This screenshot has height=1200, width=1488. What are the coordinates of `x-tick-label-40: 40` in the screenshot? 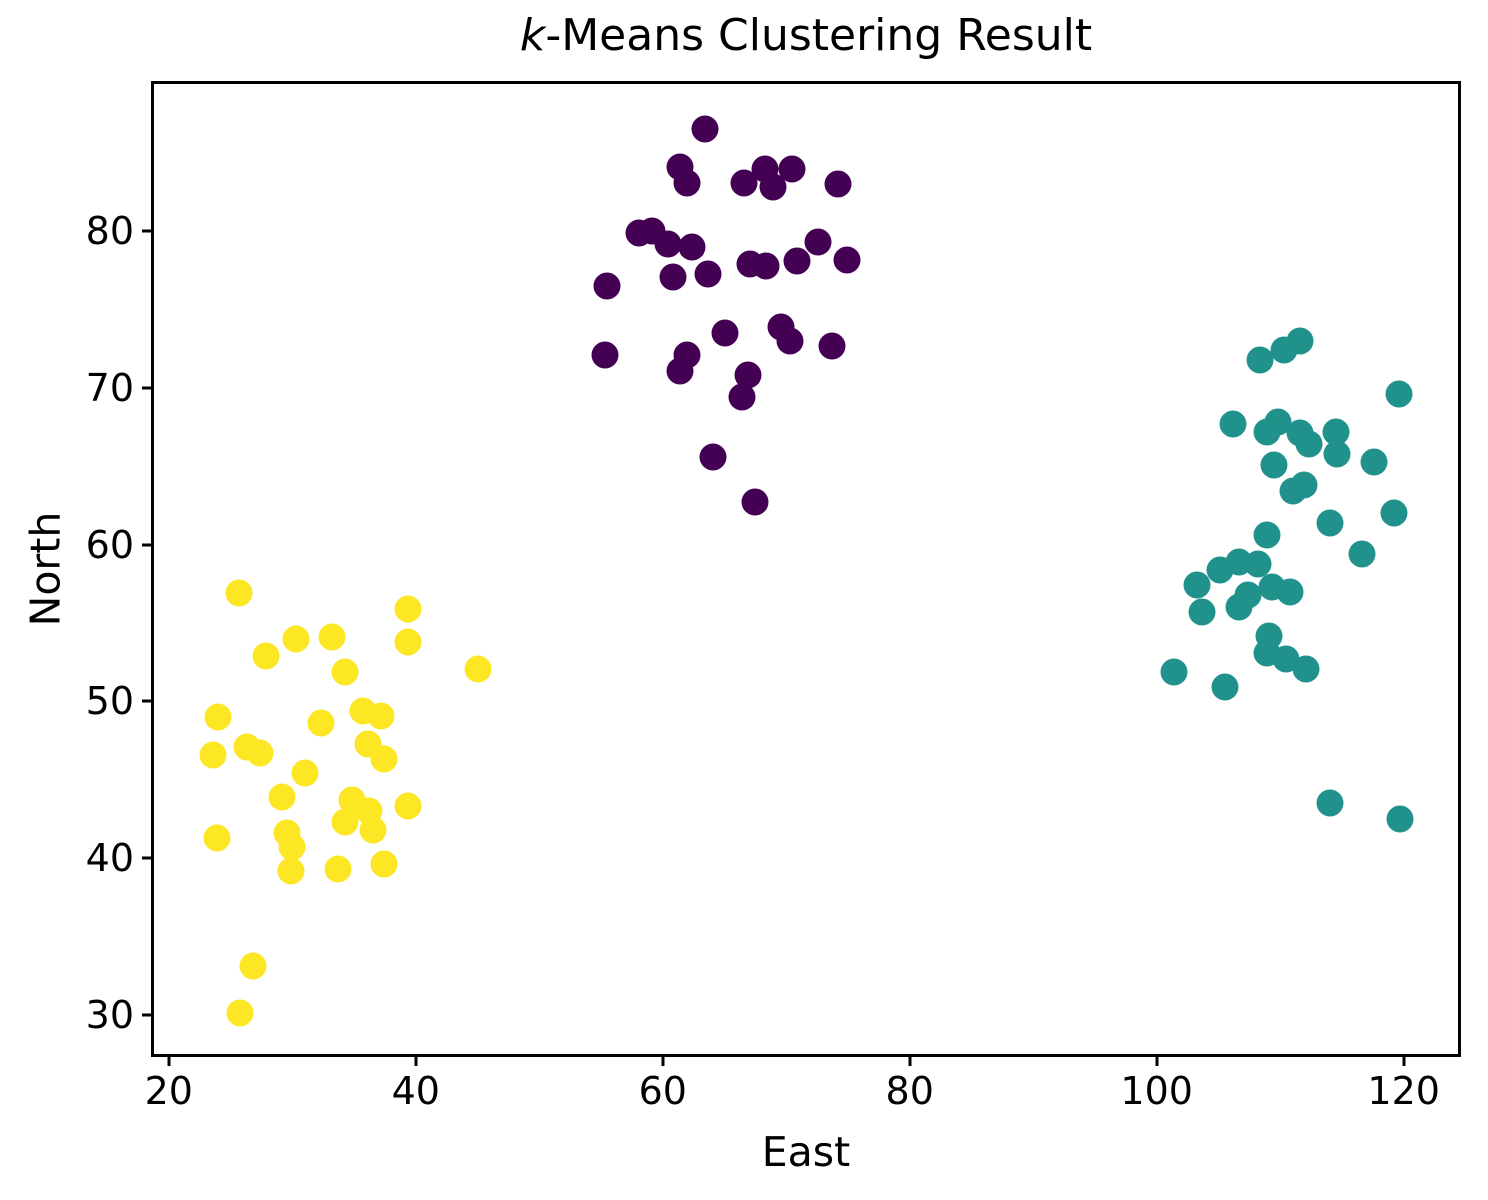 It's located at (415, 1091).